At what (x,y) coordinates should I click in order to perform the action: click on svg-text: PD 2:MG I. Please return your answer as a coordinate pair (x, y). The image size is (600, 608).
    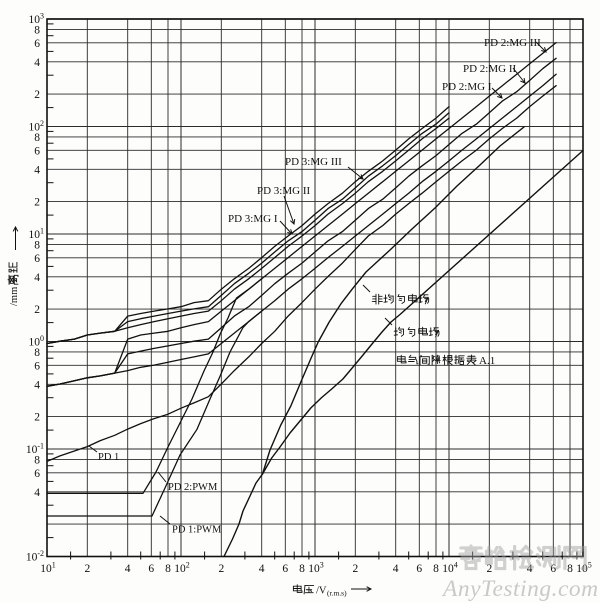
    Looking at the image, I should click on (467, 87).